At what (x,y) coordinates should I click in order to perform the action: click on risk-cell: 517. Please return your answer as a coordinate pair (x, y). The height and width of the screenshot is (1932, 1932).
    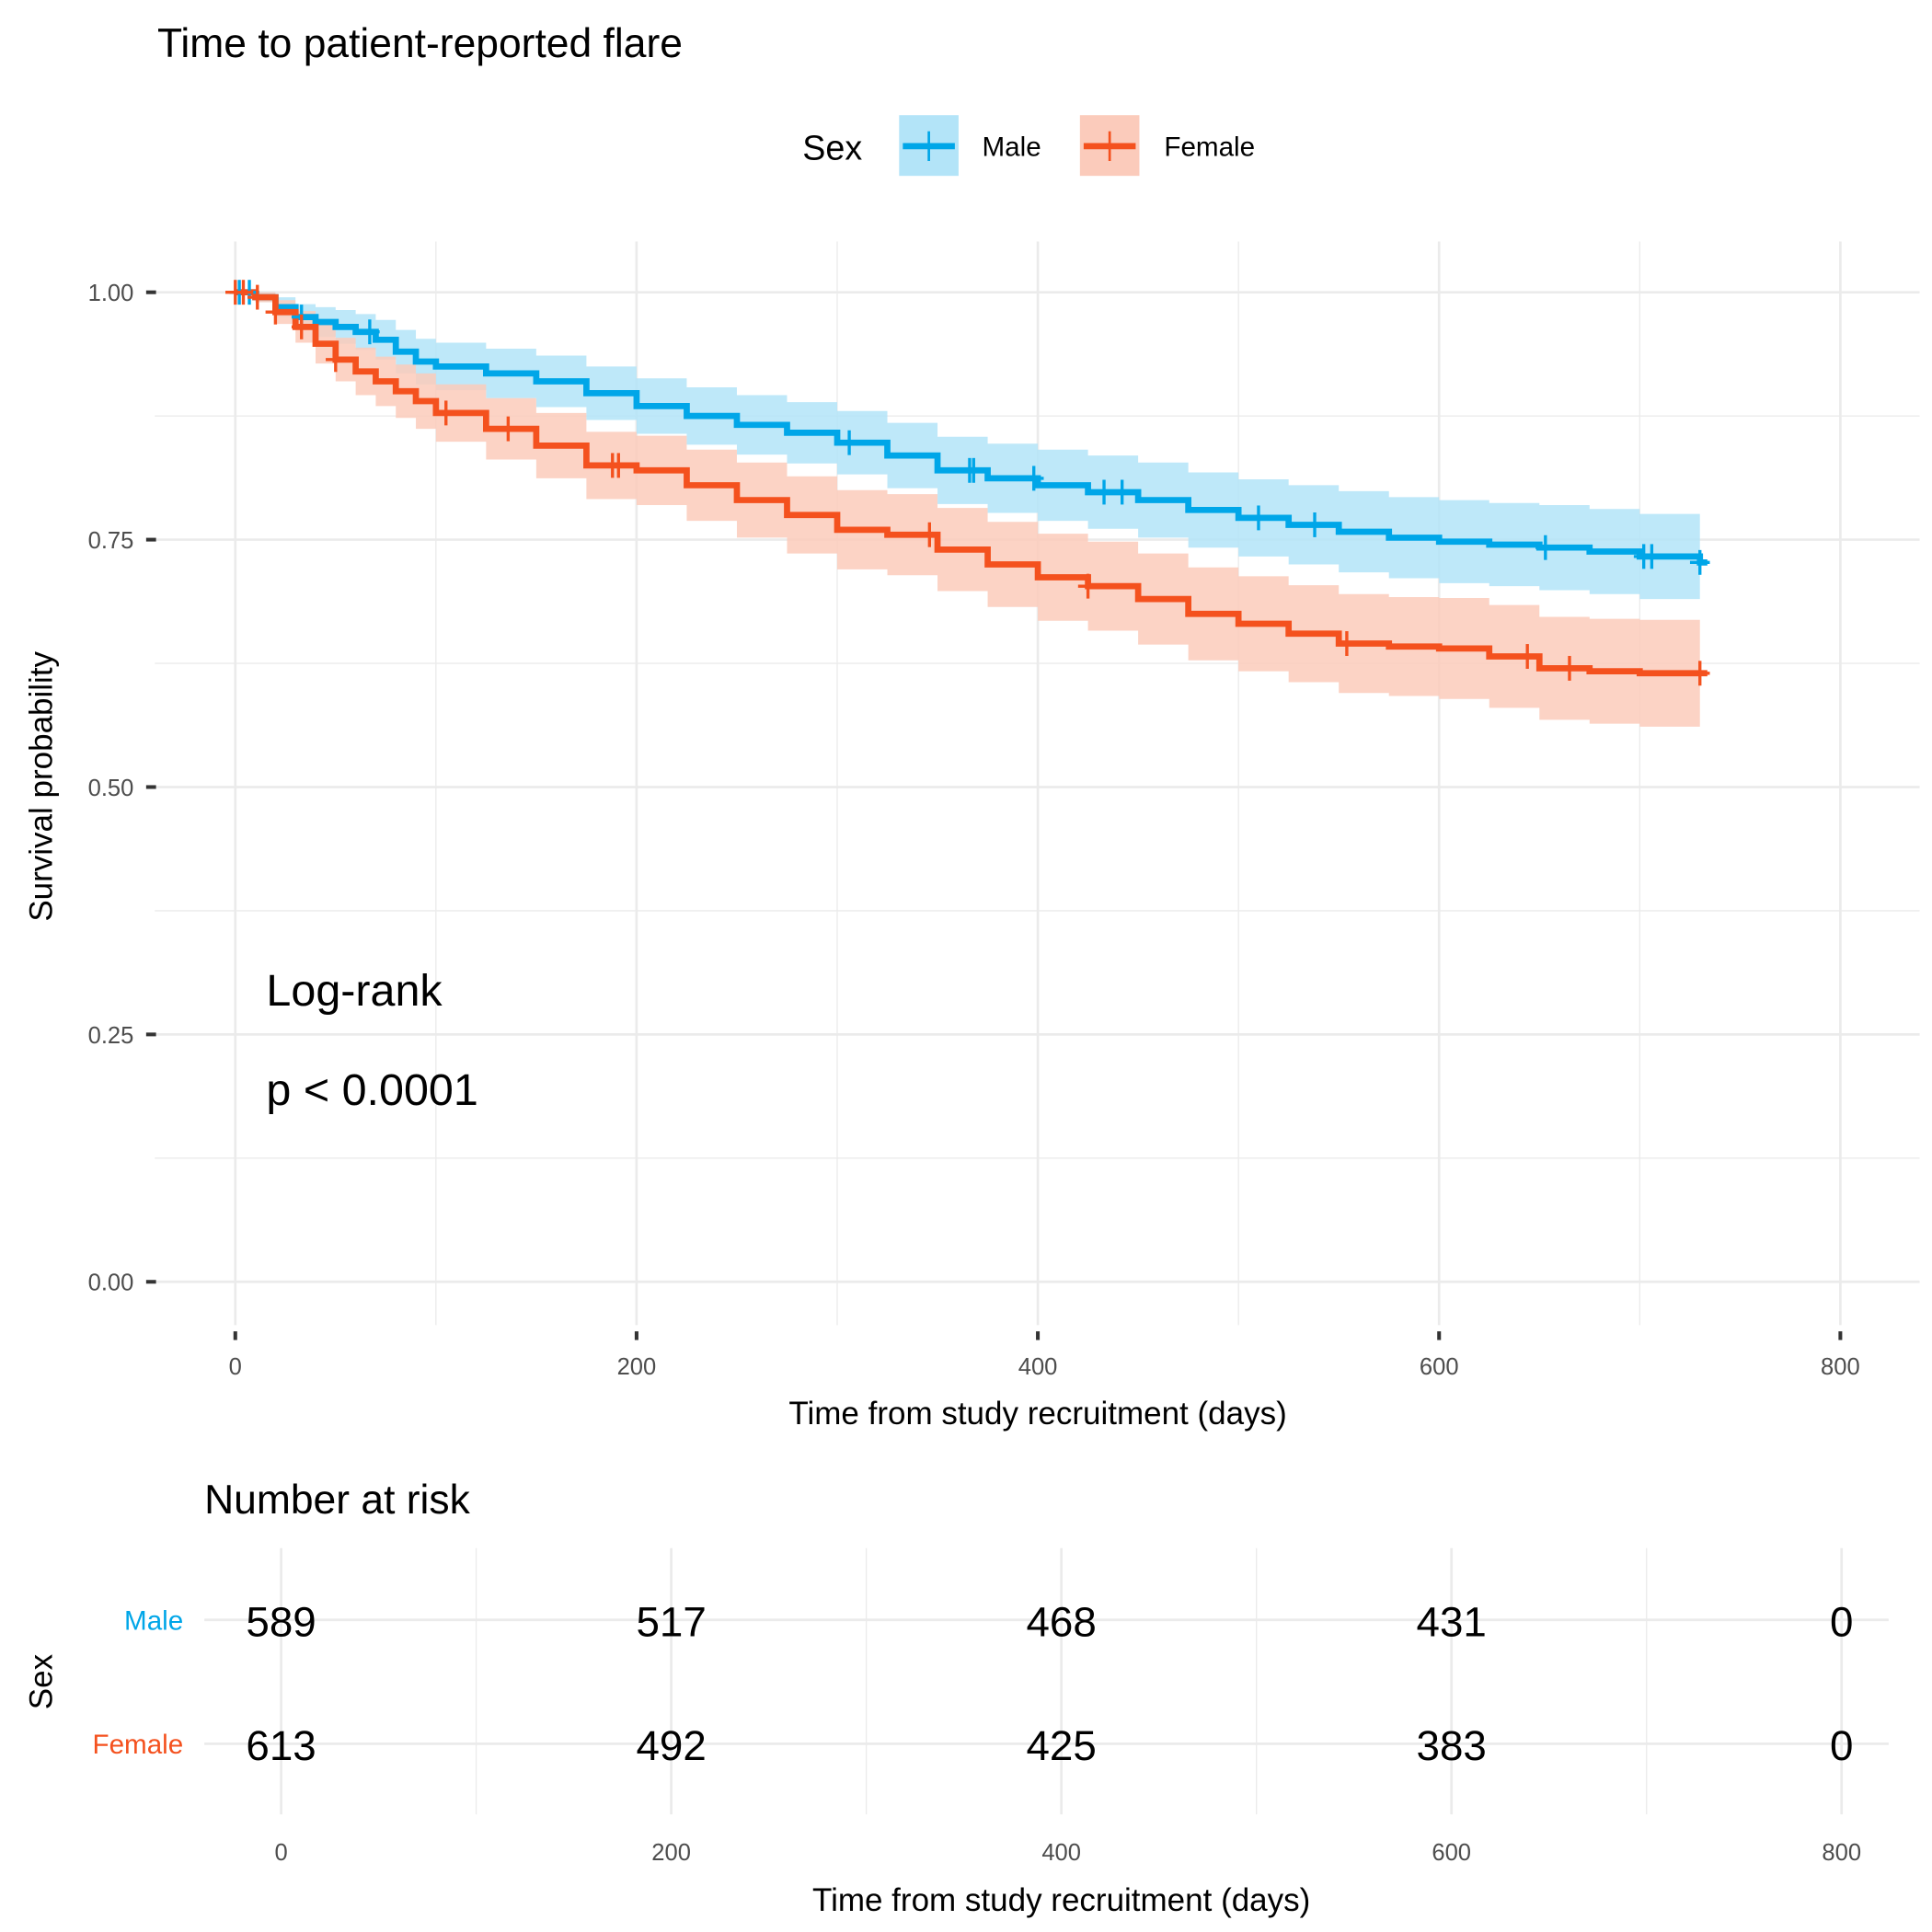
    Looking at the image, I should click on (671, 1621).